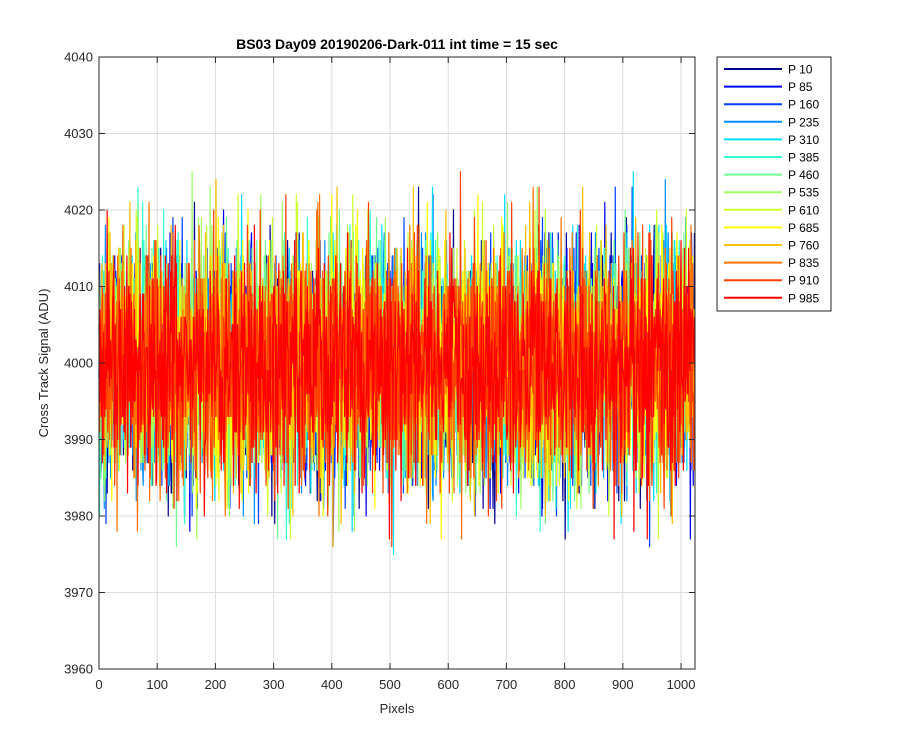 The height and width of the screenshot is (750, 900). Describe the element at coordinates (390, 684) in the screenshot. I see `x-tick-label: 500` at that location.